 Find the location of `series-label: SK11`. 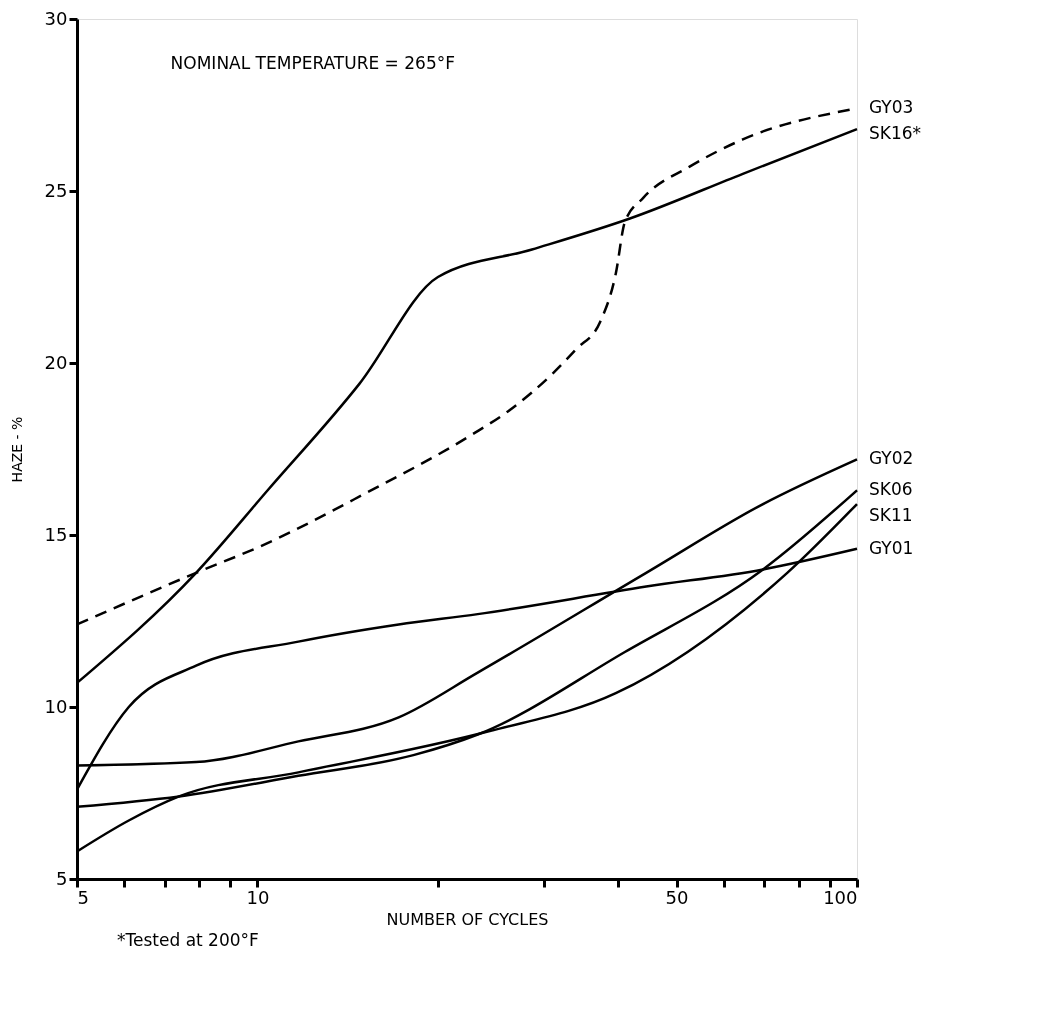

series-label: SK11 is located at coordinates (891, 515).